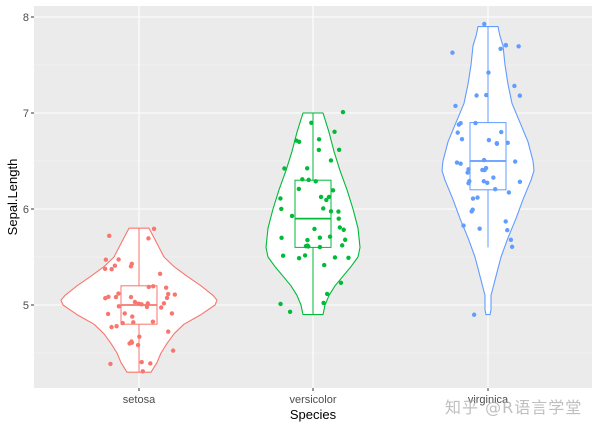  What do you see at coordinates (312, 400) in the screenshot?
I see `x-tick-label: versicolor` at bounding box center [312, 400].